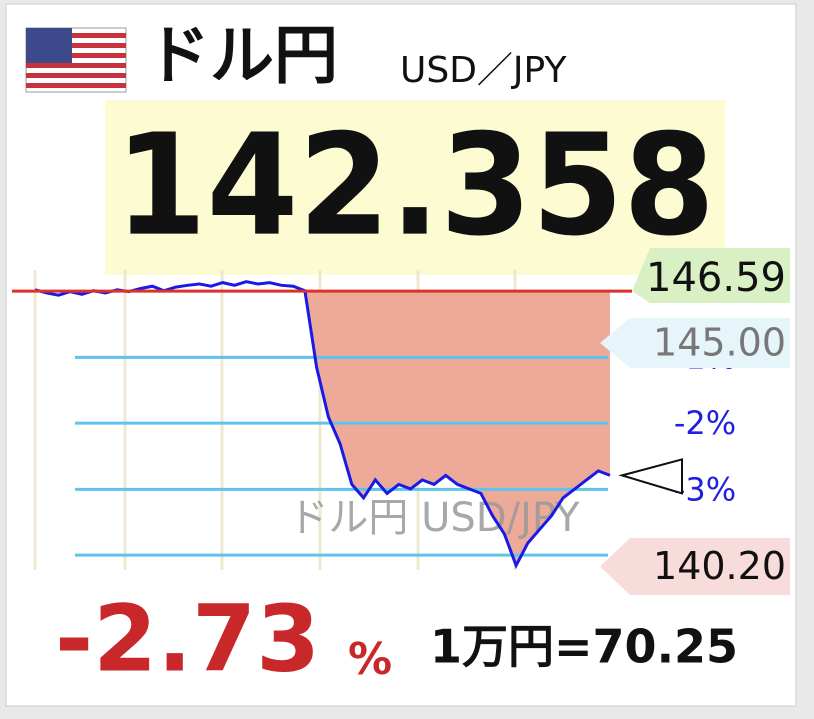 This screenshot has height=719, width=814. I want to click on reference-label: 146.59, so click(716, 278).